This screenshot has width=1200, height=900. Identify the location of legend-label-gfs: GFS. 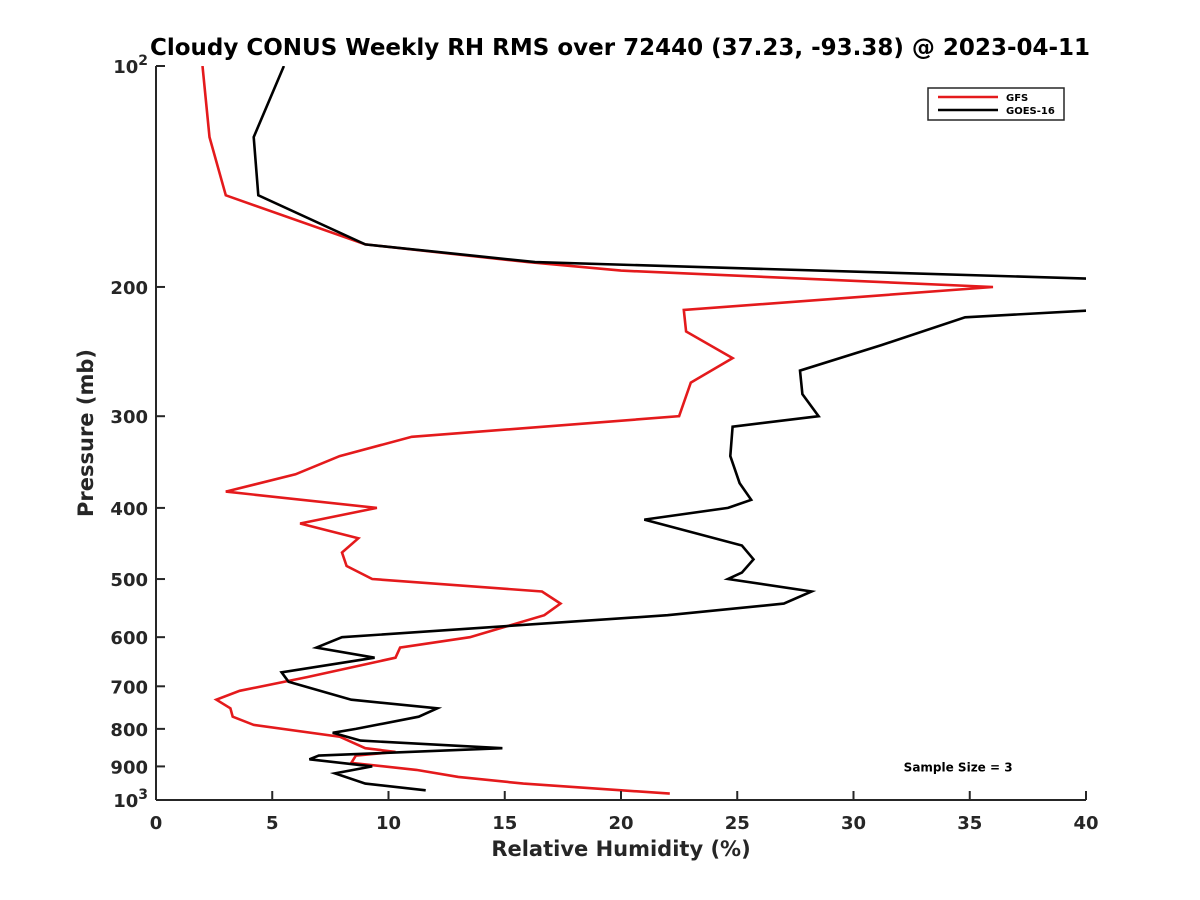
(1017, 98).